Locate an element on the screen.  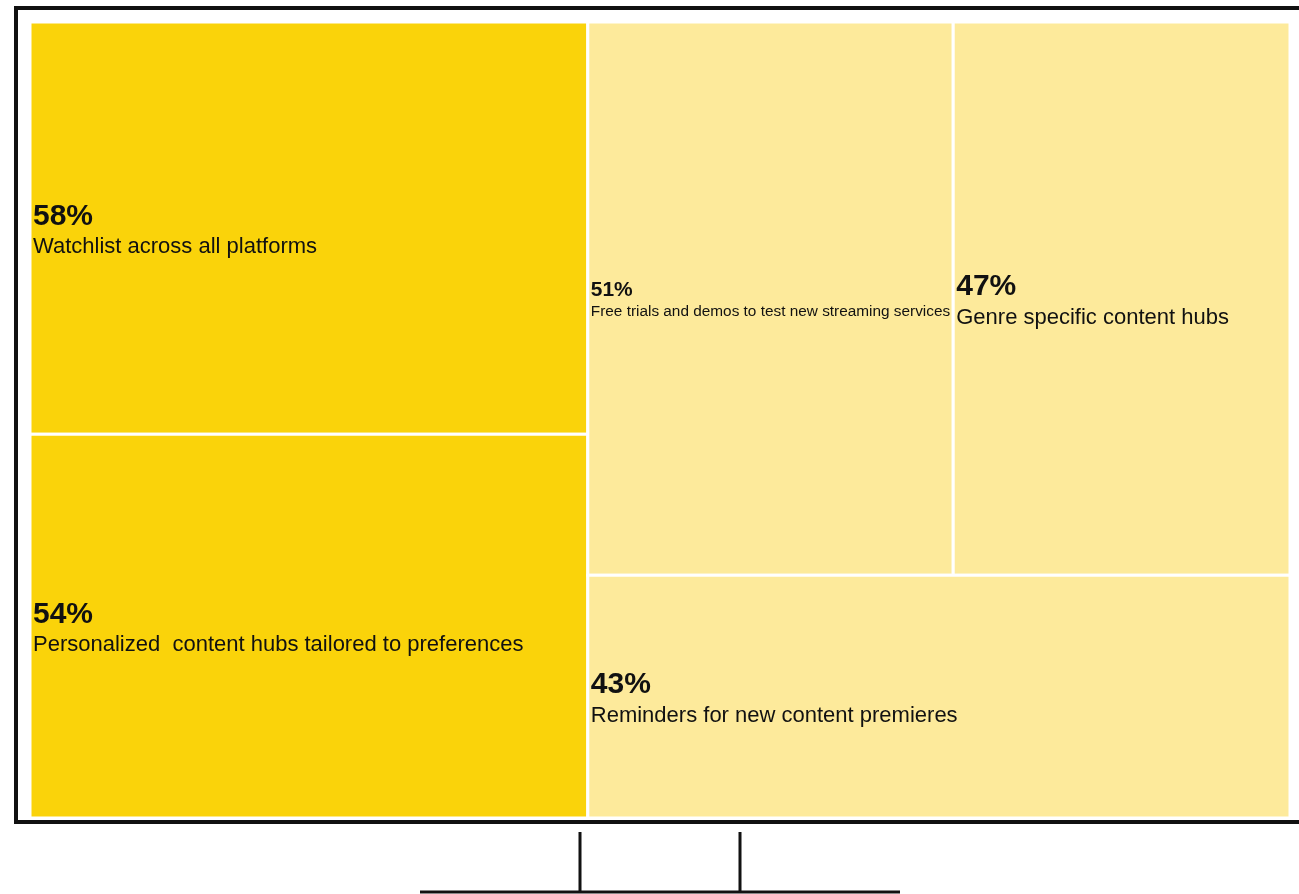
category-label: Watchlist across all platforms is located at coordinates (175, 246).